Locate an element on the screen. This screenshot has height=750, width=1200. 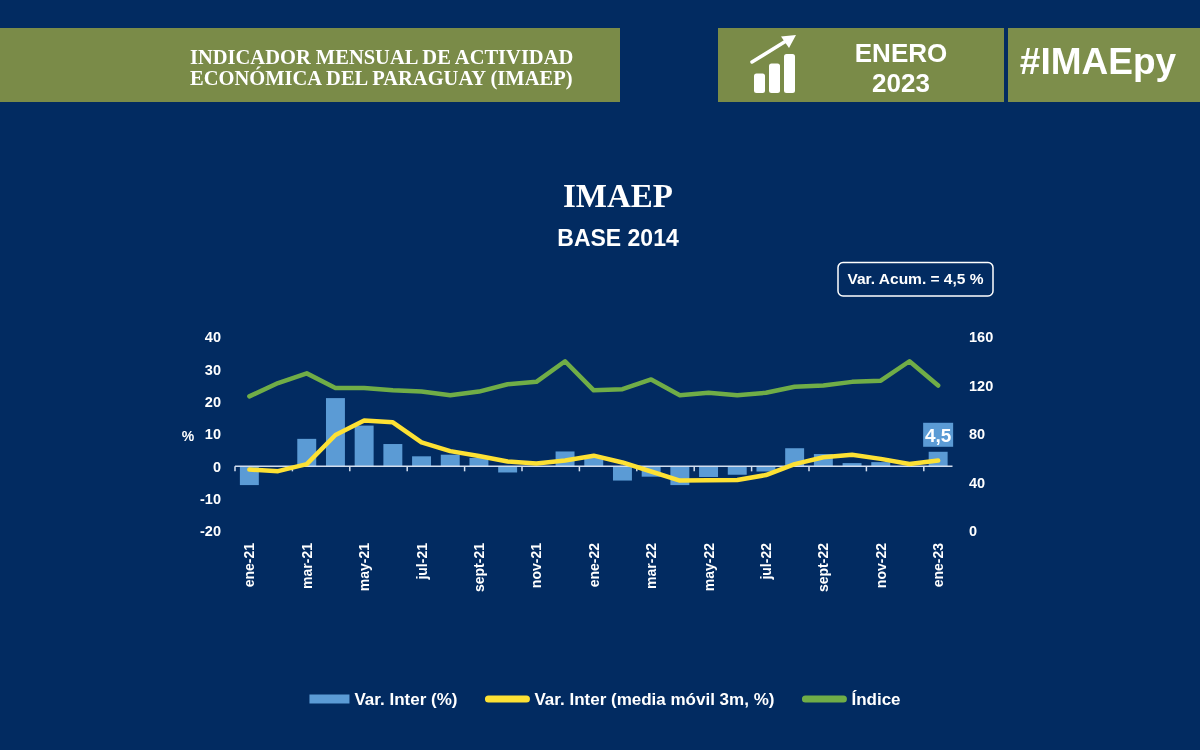
y2-tick-label: 80 is located at coordinates (977, 434).